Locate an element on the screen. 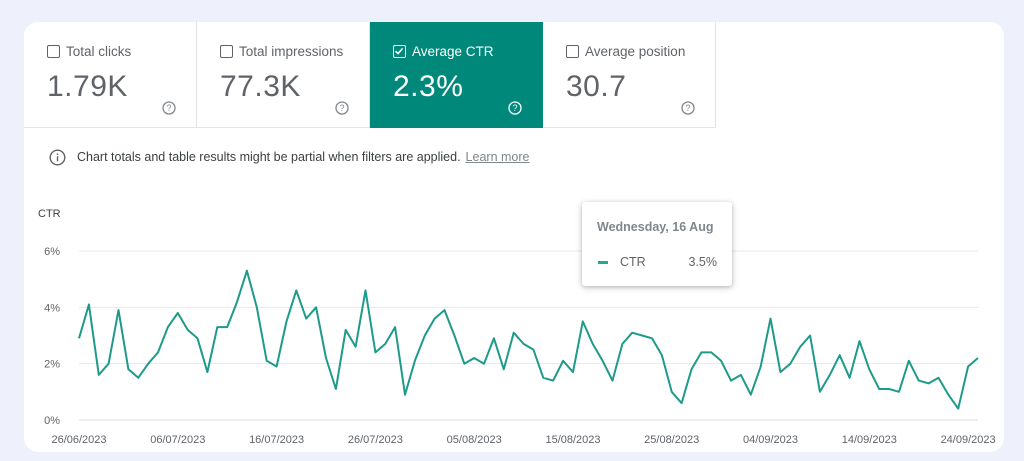  y-tick-label: 0% is located at coordinates (52, 421).